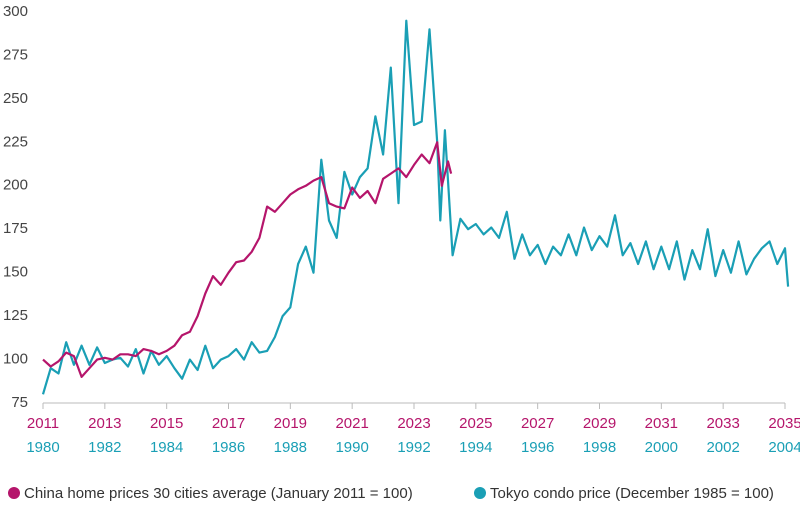  I want to click on x2-tick-label: 1988, so click(290, 447).